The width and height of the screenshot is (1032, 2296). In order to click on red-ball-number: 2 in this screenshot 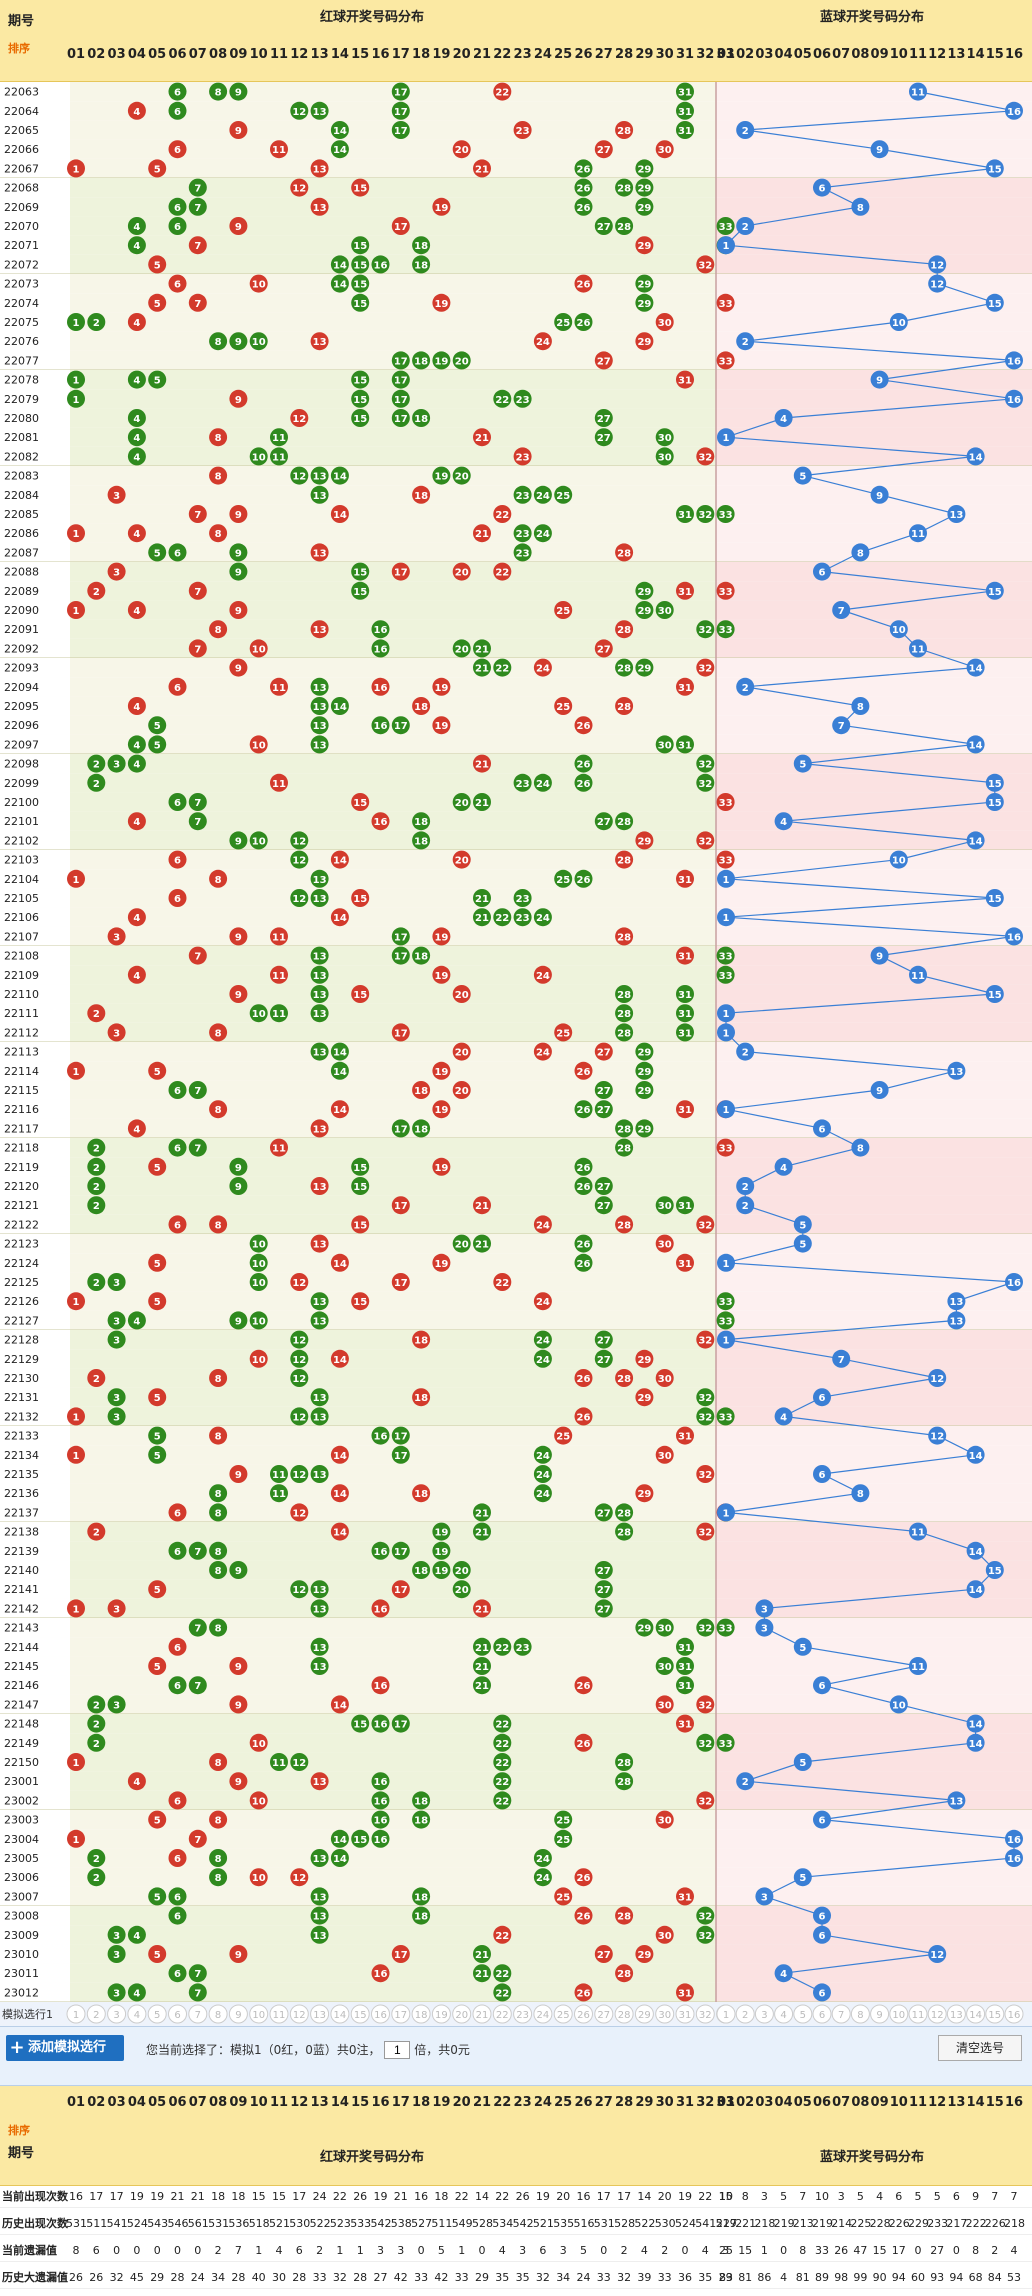, I will do `click(96, 1168)`.